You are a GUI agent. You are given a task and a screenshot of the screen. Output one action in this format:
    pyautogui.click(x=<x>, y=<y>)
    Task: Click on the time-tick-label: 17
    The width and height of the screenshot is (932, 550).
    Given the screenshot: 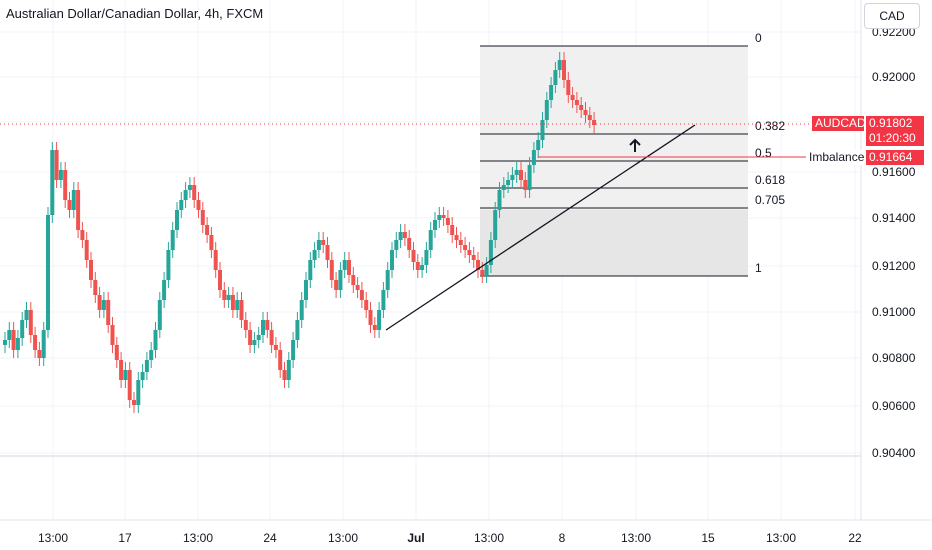 What is the action you would take?
    pyautogui.click(x=125, y=538)
    